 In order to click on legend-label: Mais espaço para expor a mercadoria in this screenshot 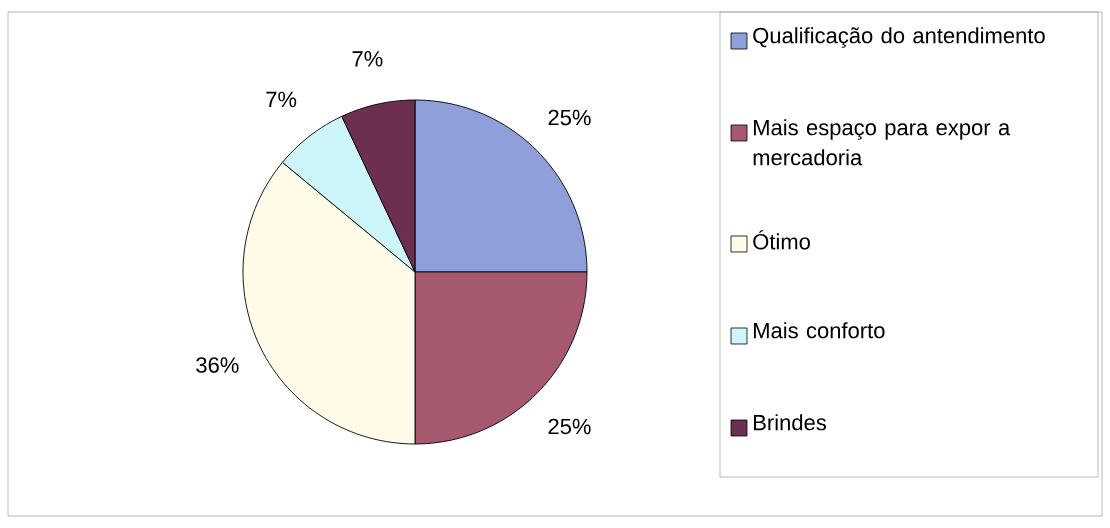, I will do `click(882, 142)`.